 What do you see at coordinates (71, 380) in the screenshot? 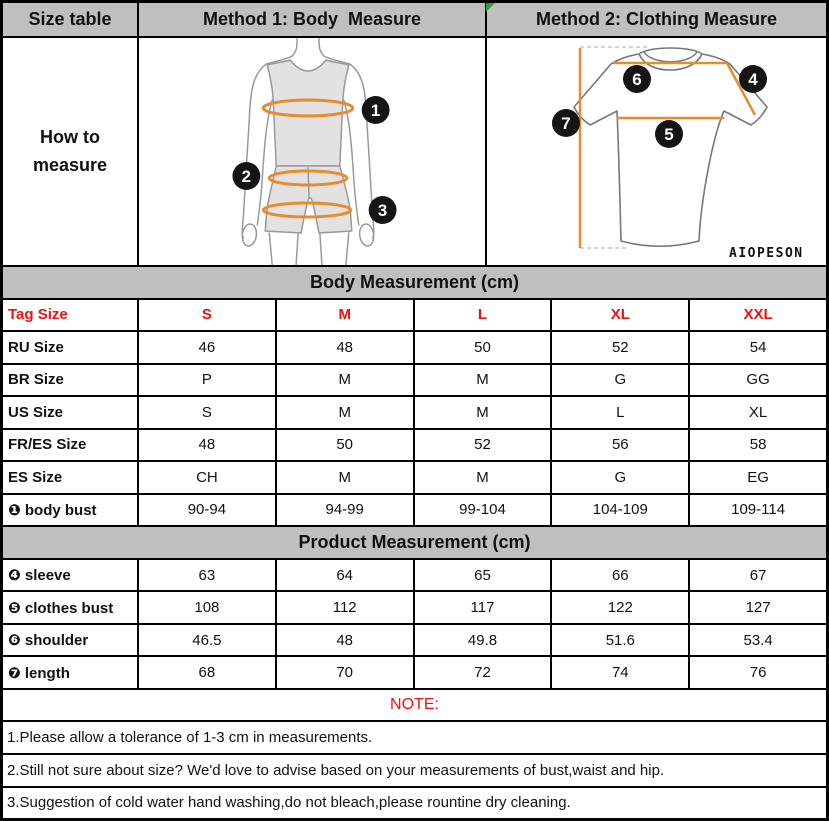
I see `row-label: BR Size` at bounding box center [71, 380].